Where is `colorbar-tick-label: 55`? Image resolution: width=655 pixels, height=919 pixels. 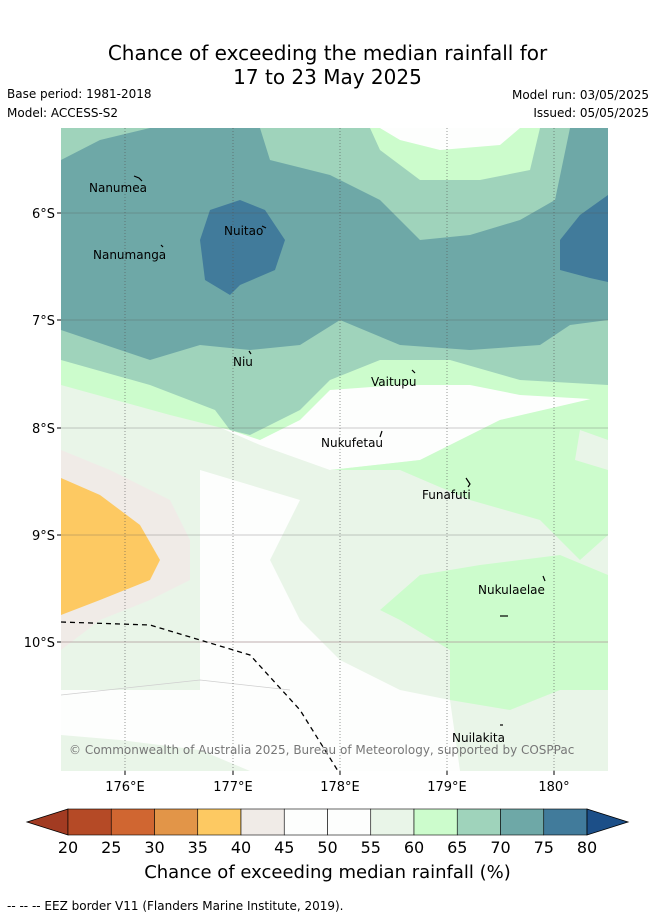 colorbar-tick-label: 55 is located at coordinates (370, 847).